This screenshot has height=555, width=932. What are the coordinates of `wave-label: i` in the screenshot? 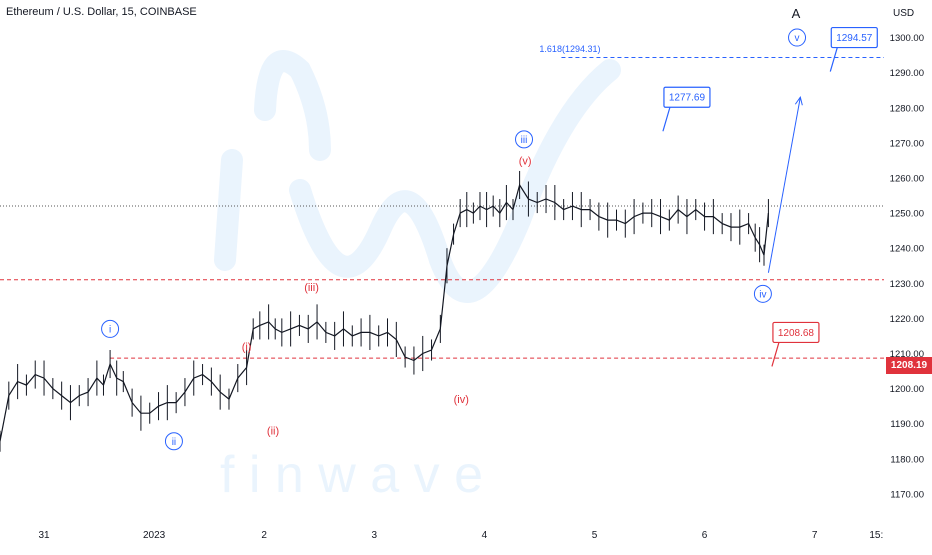 It's located at (110, 329).